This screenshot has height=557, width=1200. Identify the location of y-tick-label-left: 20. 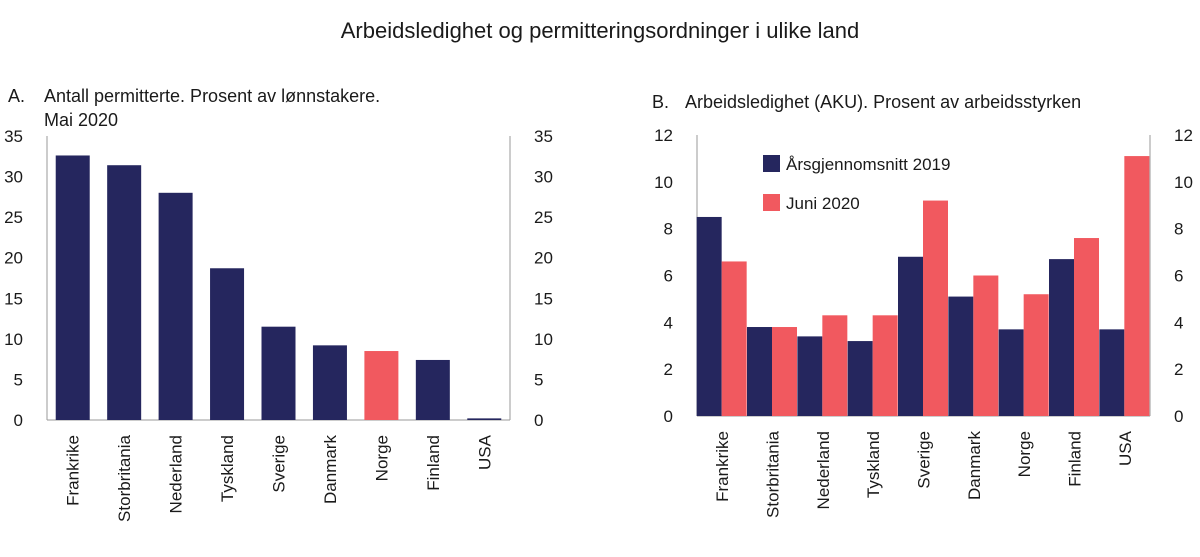
(13, 258).